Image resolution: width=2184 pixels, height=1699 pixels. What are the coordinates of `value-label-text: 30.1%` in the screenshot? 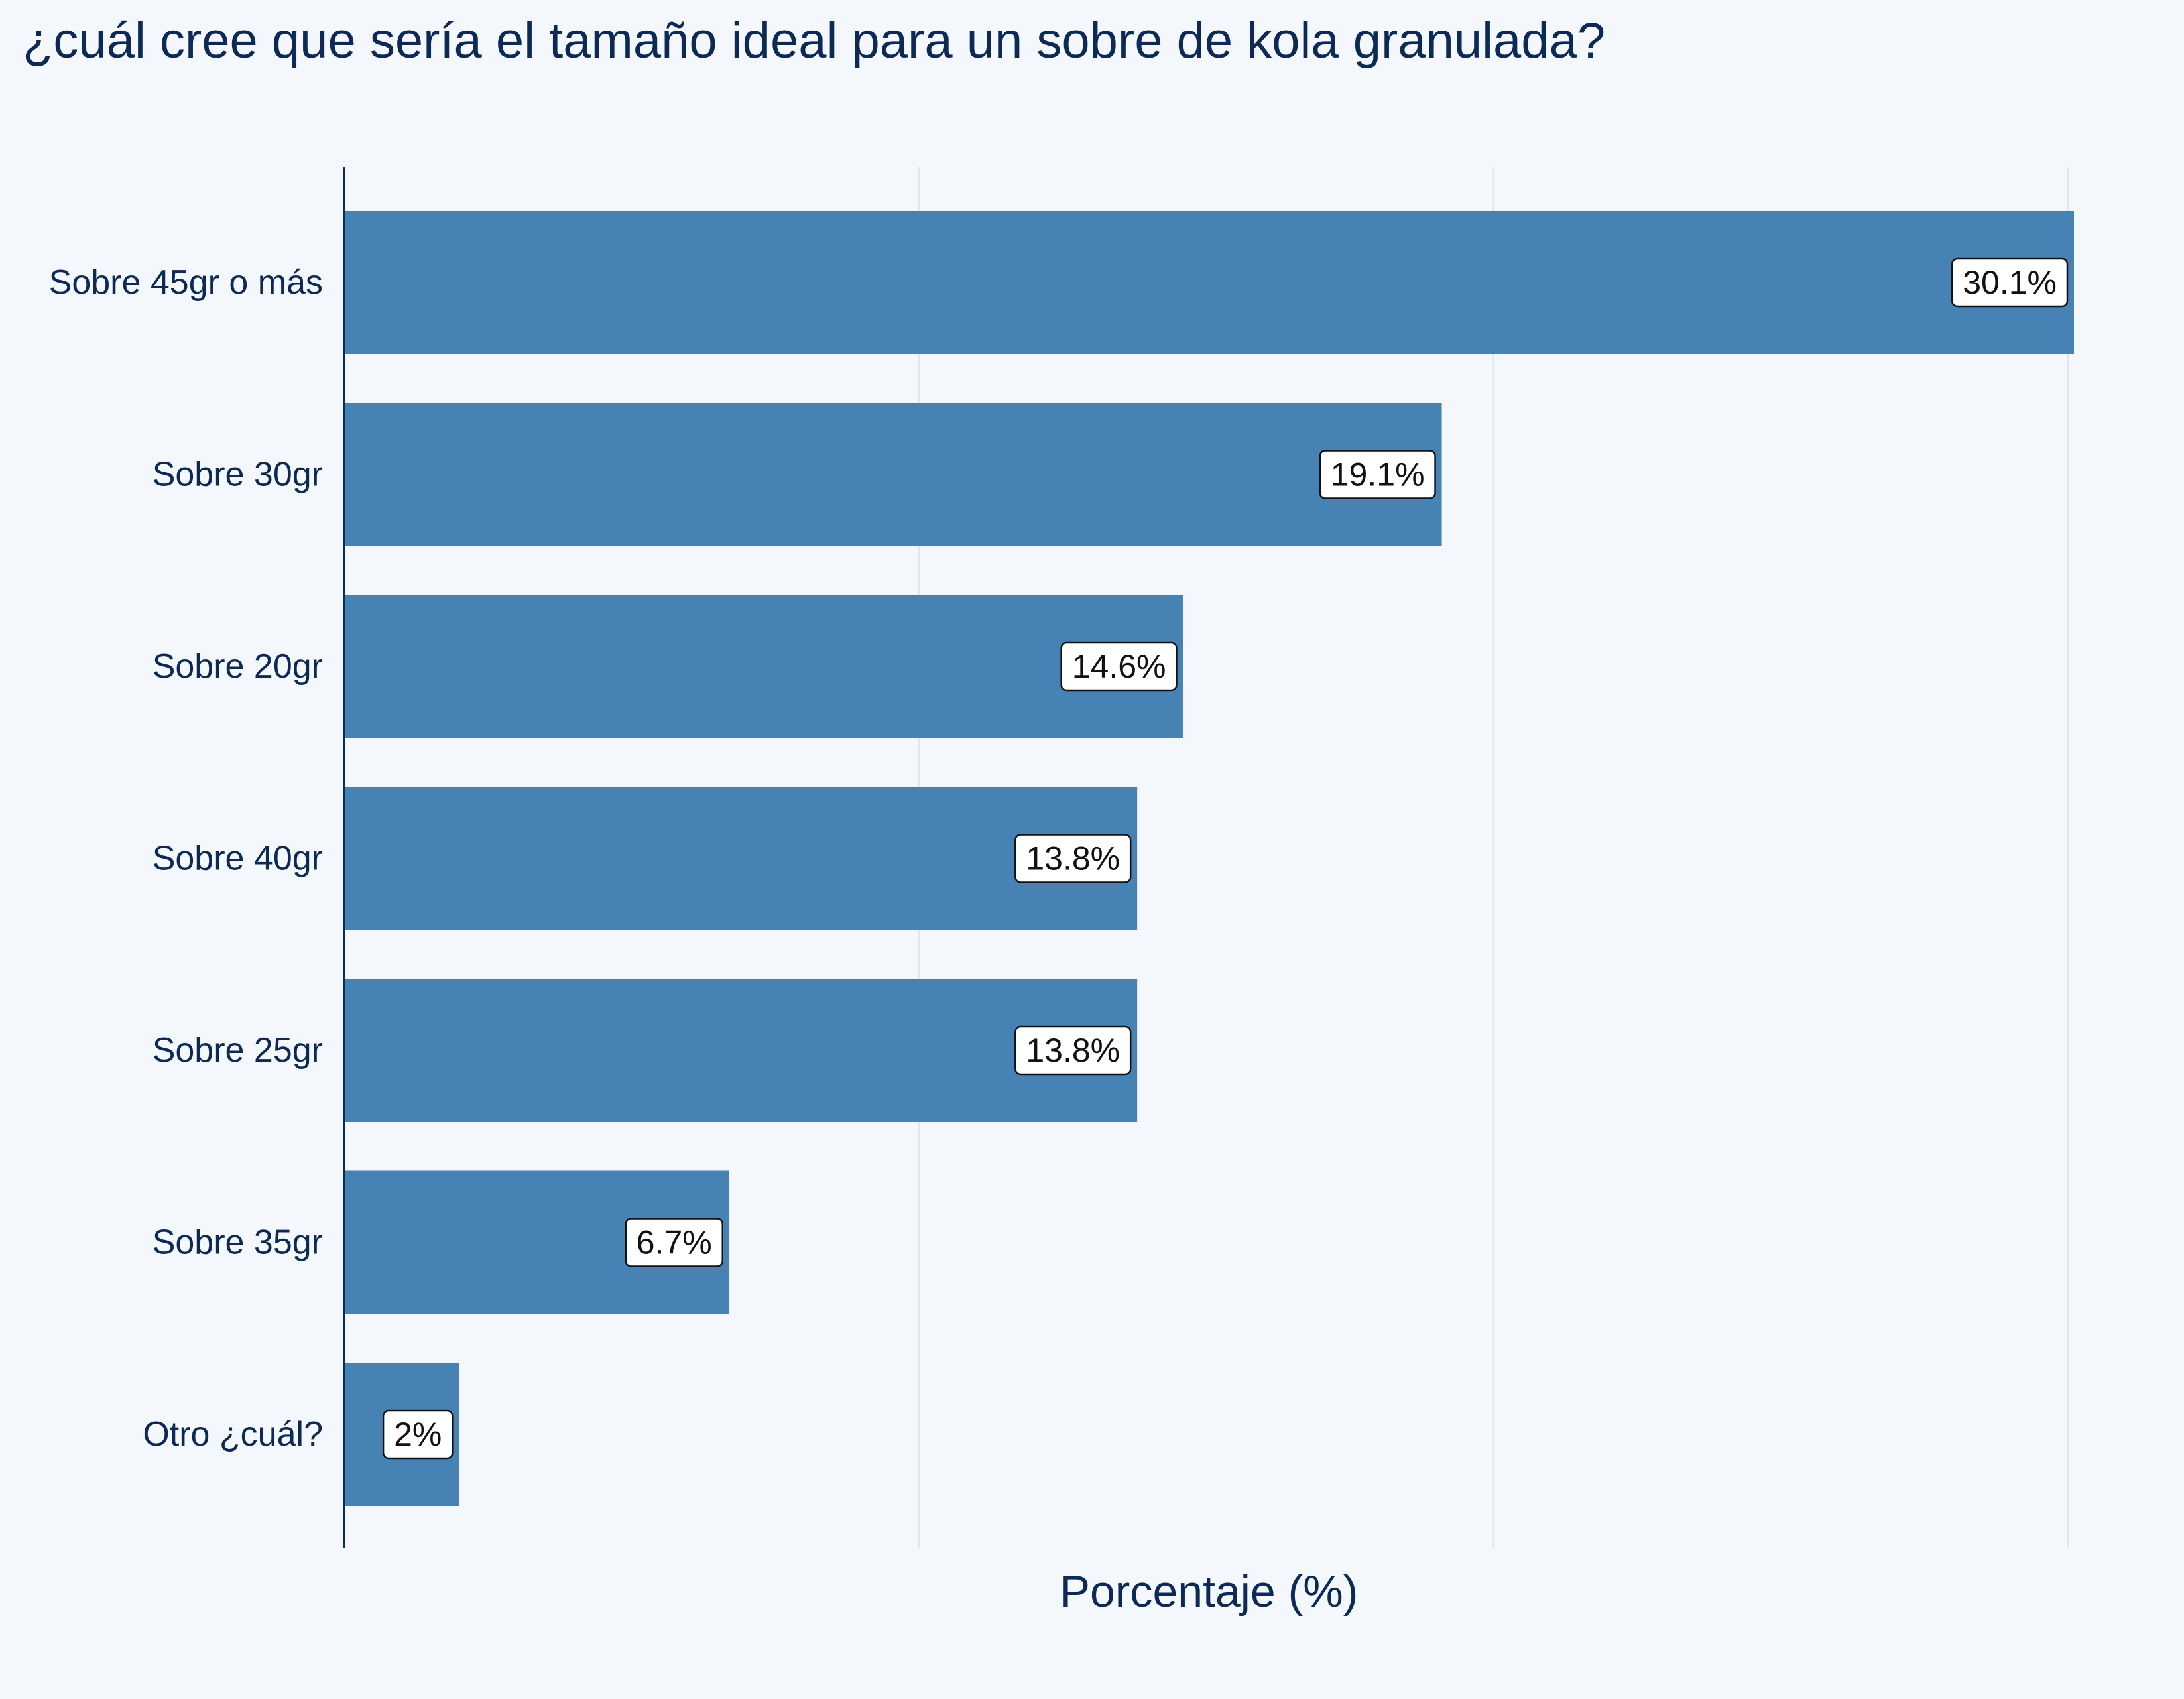 It's located at (2010, 282).